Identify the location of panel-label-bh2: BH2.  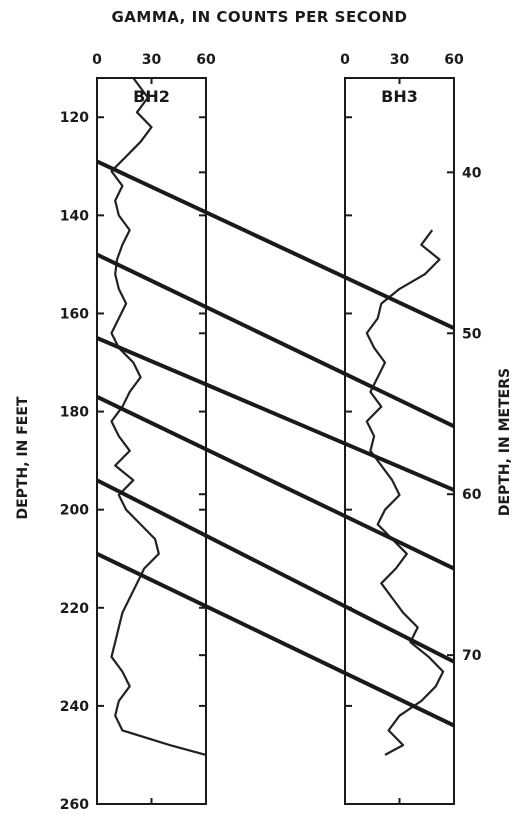
(151, 96).